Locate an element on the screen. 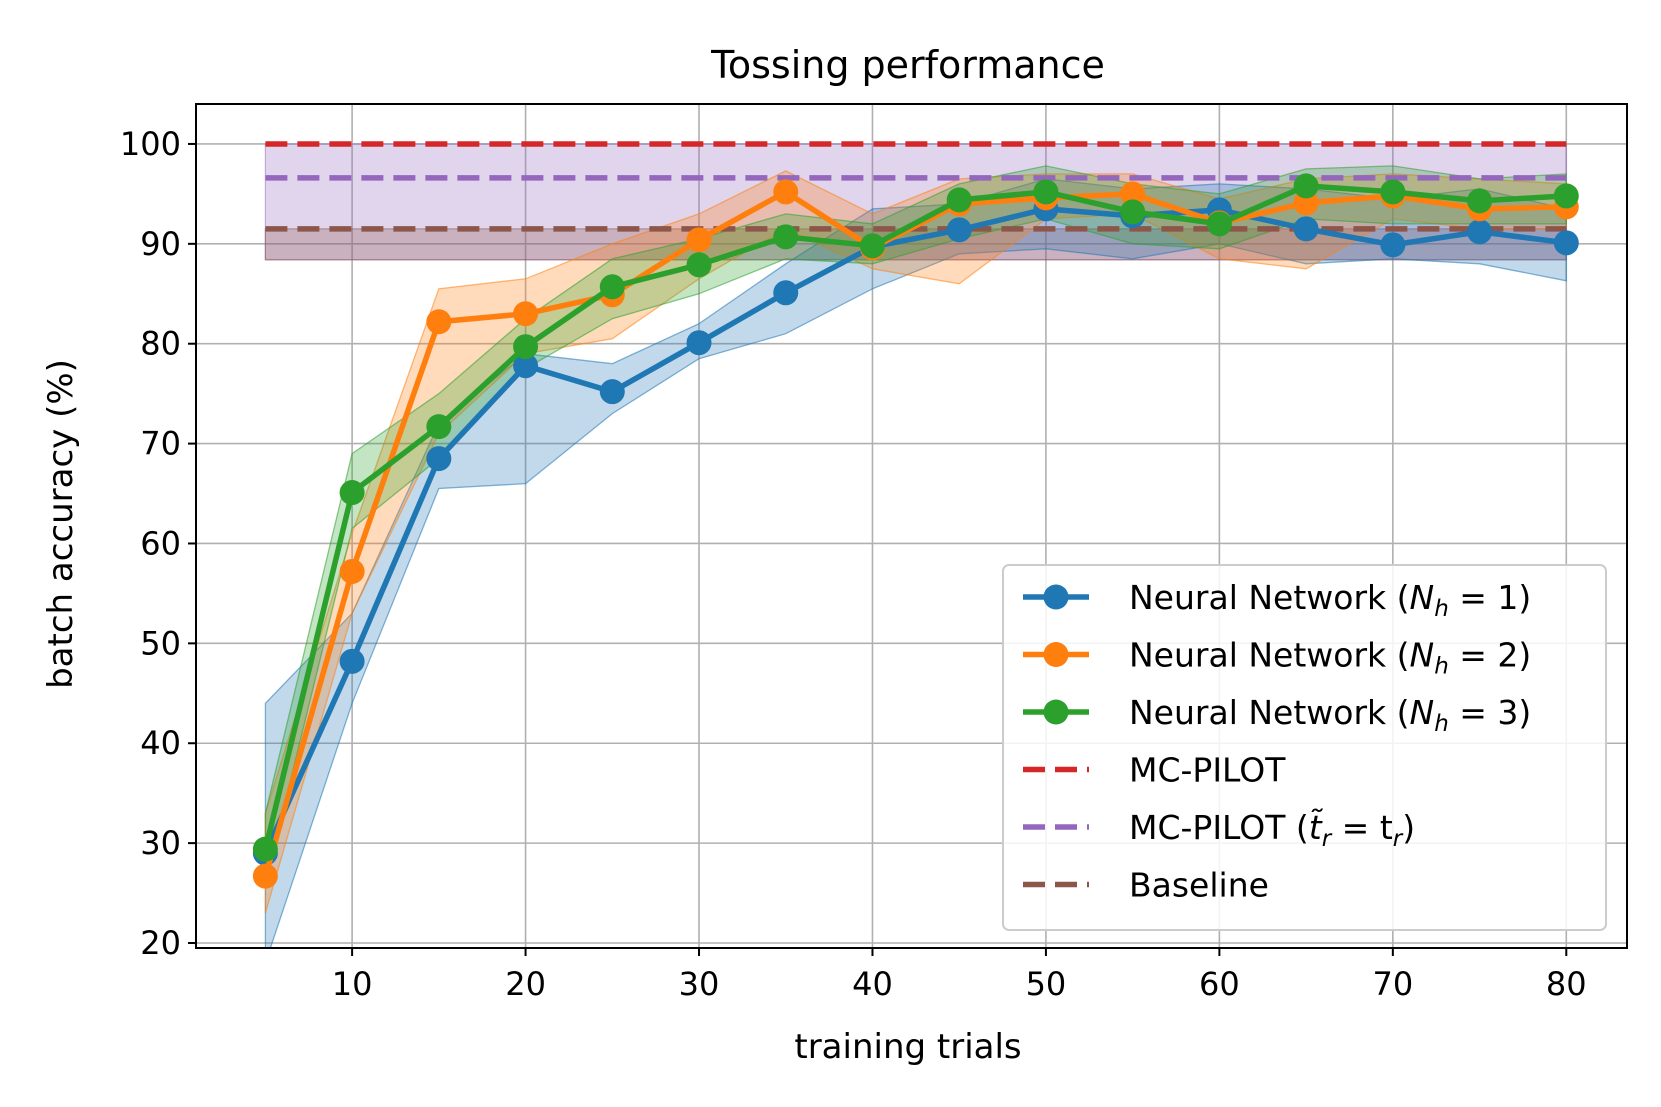 This screenshot has height=1107, width=1661. legend-text-sub: r is located at coordinates (1327, 839).